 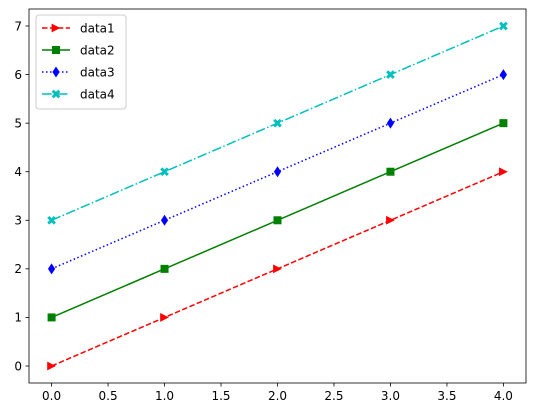 I want to click on y-tick-label: 1, so click(x=18, y=318).